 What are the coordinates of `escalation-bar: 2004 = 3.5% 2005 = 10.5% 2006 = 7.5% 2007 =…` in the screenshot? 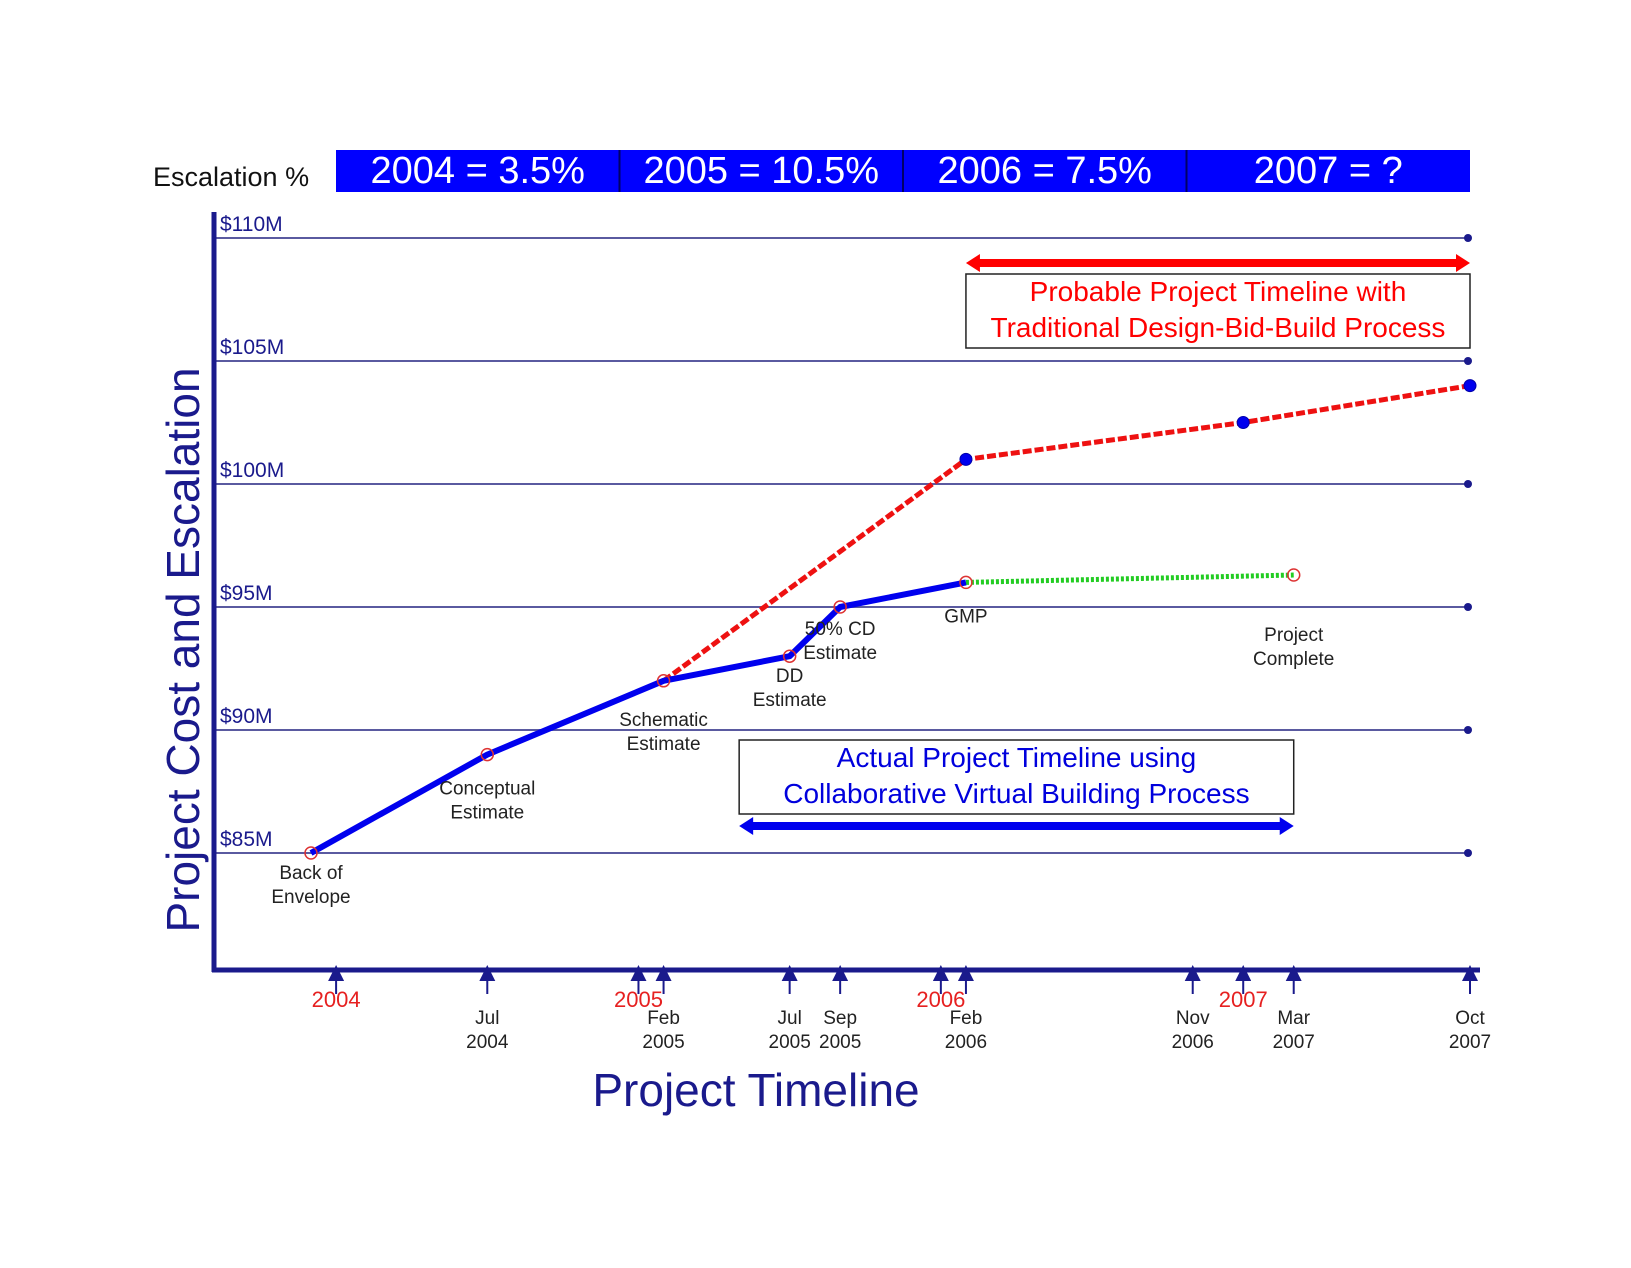 It's located at (903, 171).